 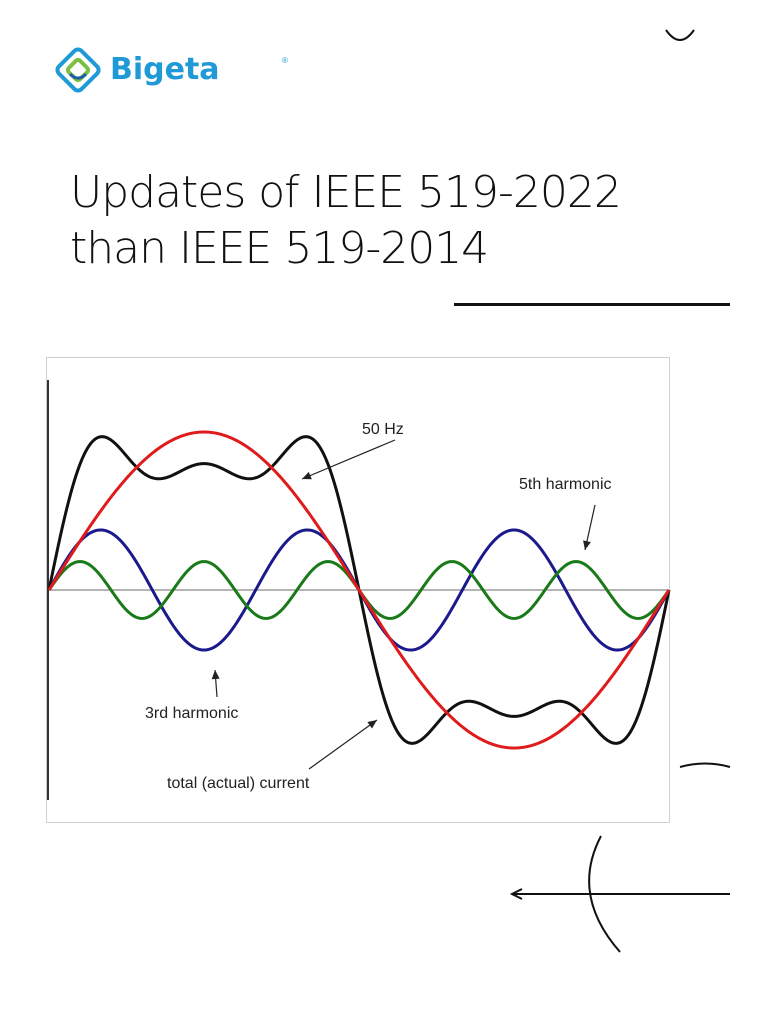 What do you see at coordinates (516, 894) in the screenshot?
I see `arrow-head-icon` at bounding box center [516, 894].